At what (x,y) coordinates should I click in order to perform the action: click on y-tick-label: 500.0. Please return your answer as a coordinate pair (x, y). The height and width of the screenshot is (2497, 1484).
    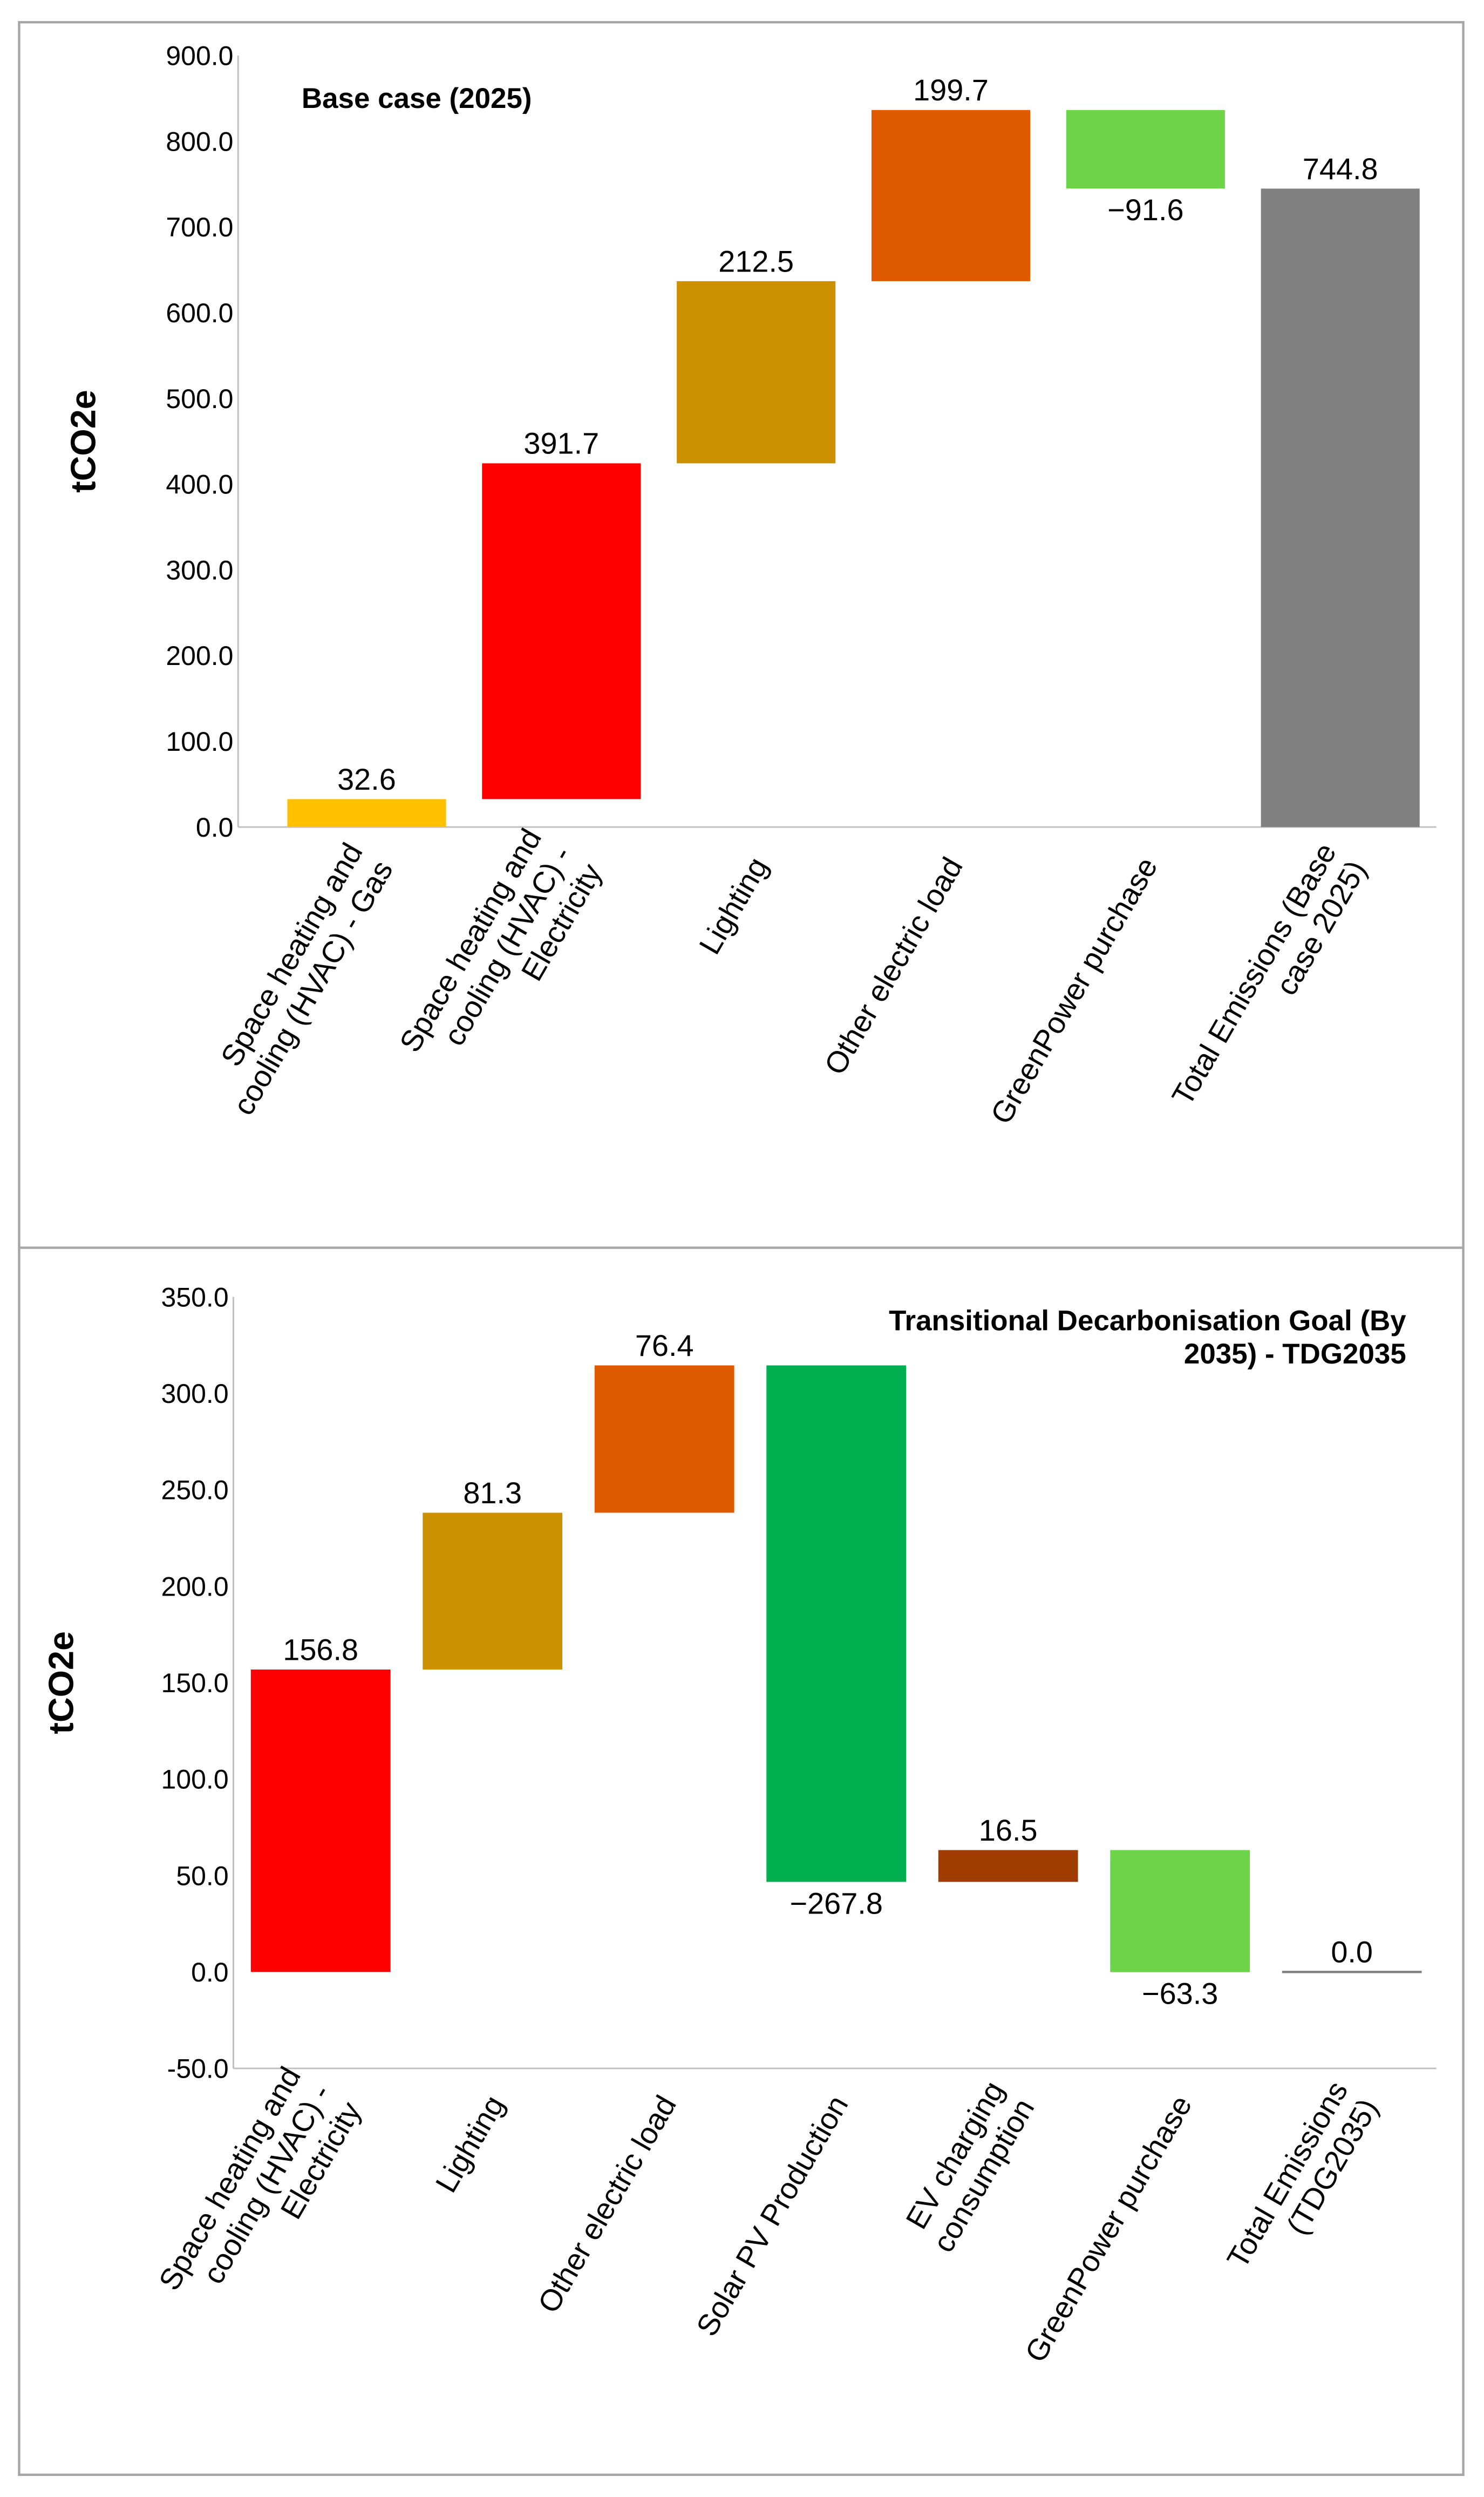
    Looking at the image, I should click on (200, 399).